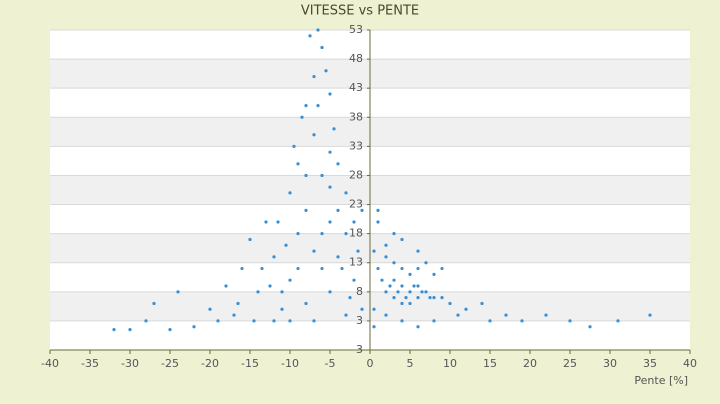 The height and width of the screenshot is (404, 720). Describe the element at coordinates (290, 363) in the screenshot. I see `x-tick-label: -10` at that location.